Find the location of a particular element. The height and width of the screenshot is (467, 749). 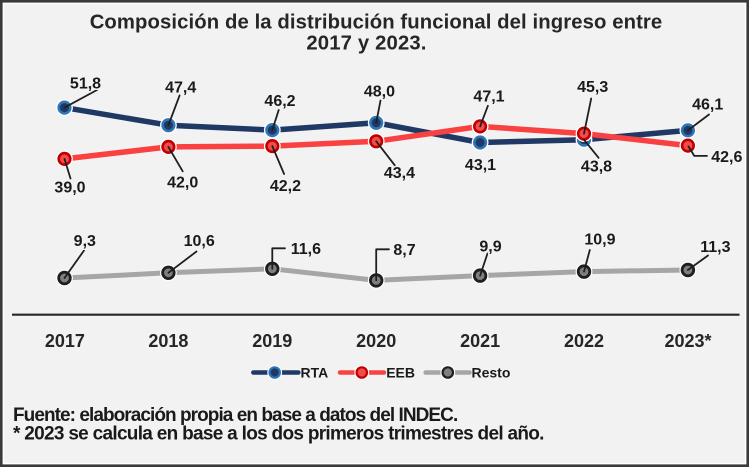

svg-text: 9,9 is located at coordinates (490, 247).